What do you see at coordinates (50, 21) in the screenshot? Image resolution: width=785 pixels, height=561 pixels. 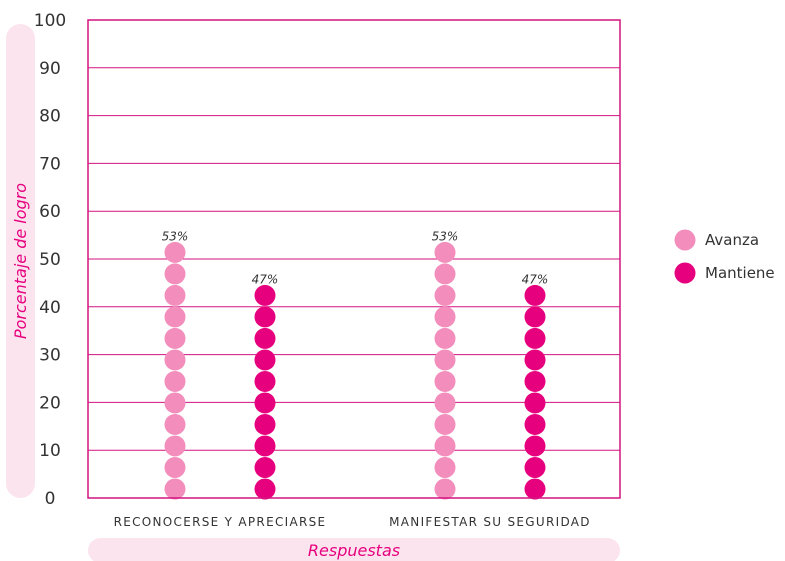 I see `y-tick-label: 100` at bounding box center [50, 21].